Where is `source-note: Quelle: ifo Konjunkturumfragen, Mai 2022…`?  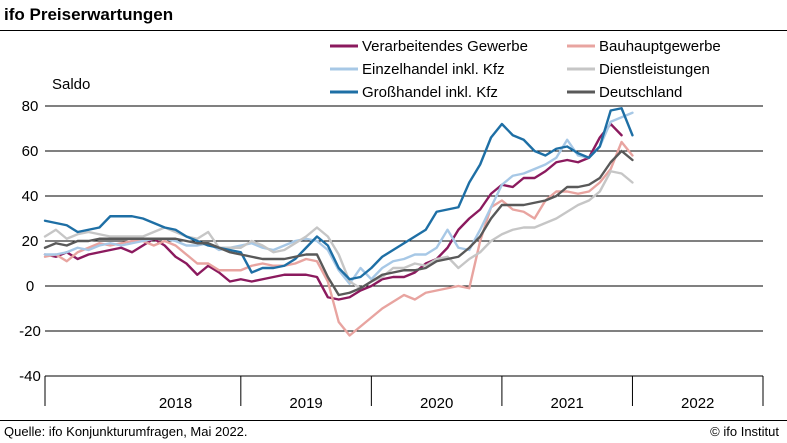 source-note: Quelle: ifo Konjunkturumfragen, Mai 2022… is located at coordinates (126, 431).